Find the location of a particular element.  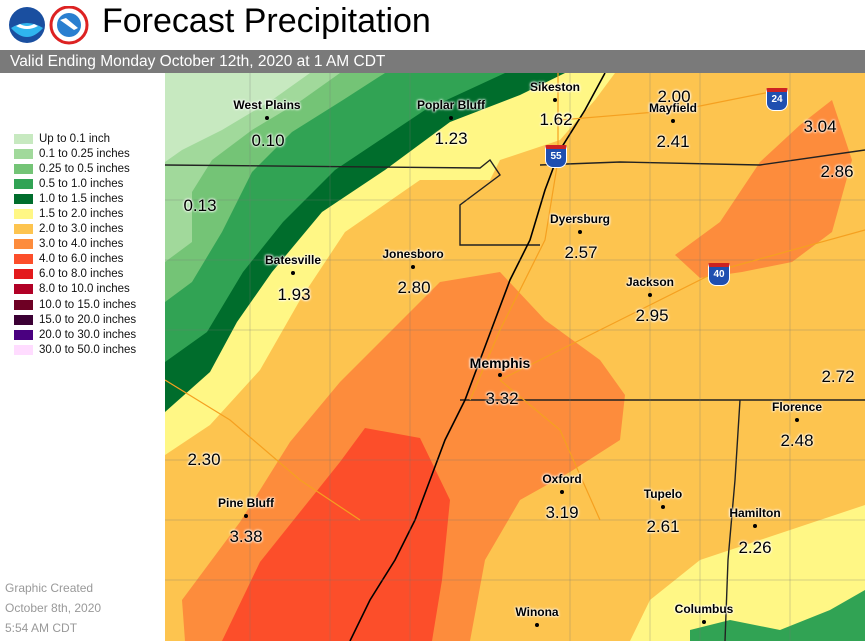

legend-item: 3.0 to 4.0 inches is located at coordinates (75, 244).